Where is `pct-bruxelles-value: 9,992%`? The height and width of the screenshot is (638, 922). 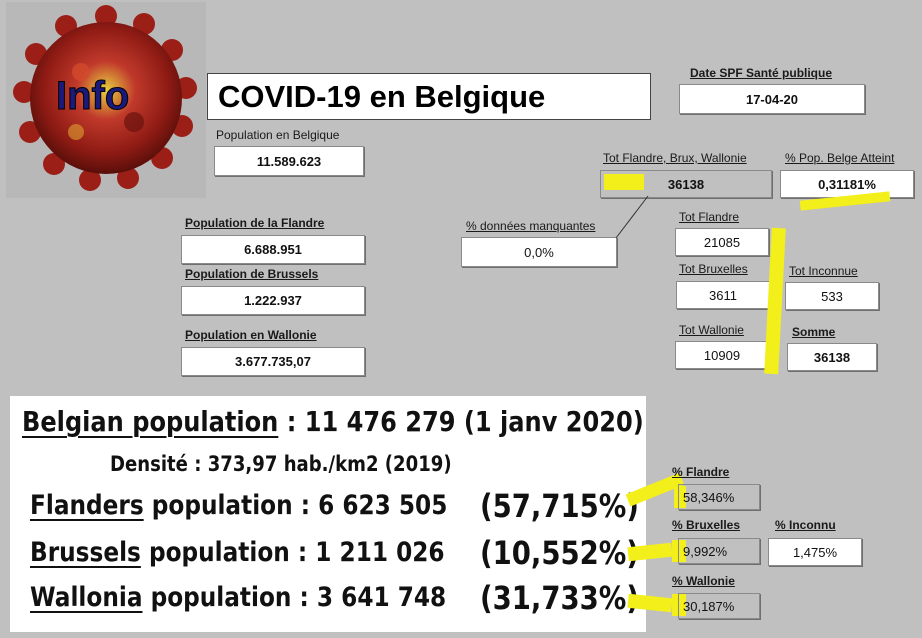 pct-bruxelles-value: 9,992% is located at coordinates (719, 551).